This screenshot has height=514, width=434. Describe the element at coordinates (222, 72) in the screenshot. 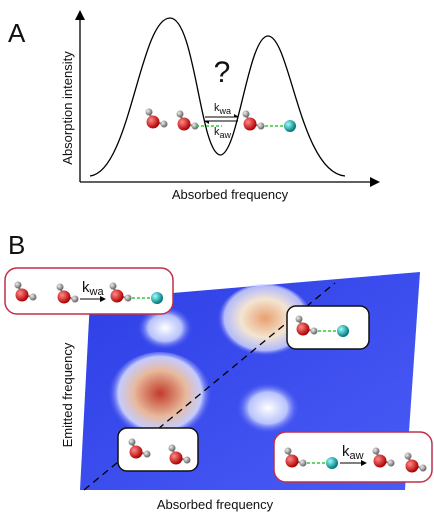

I see `question-mark: ?` at that location.